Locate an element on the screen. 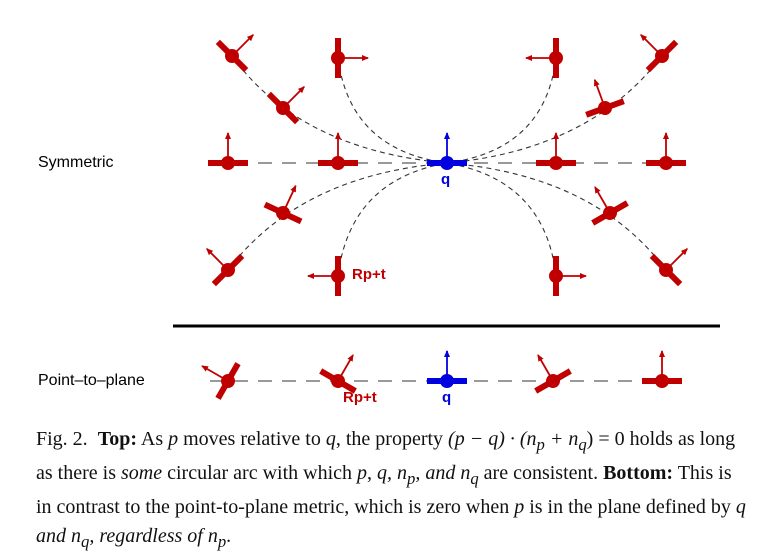  point-bl-mid-dot is located at coordinates (283, 213).